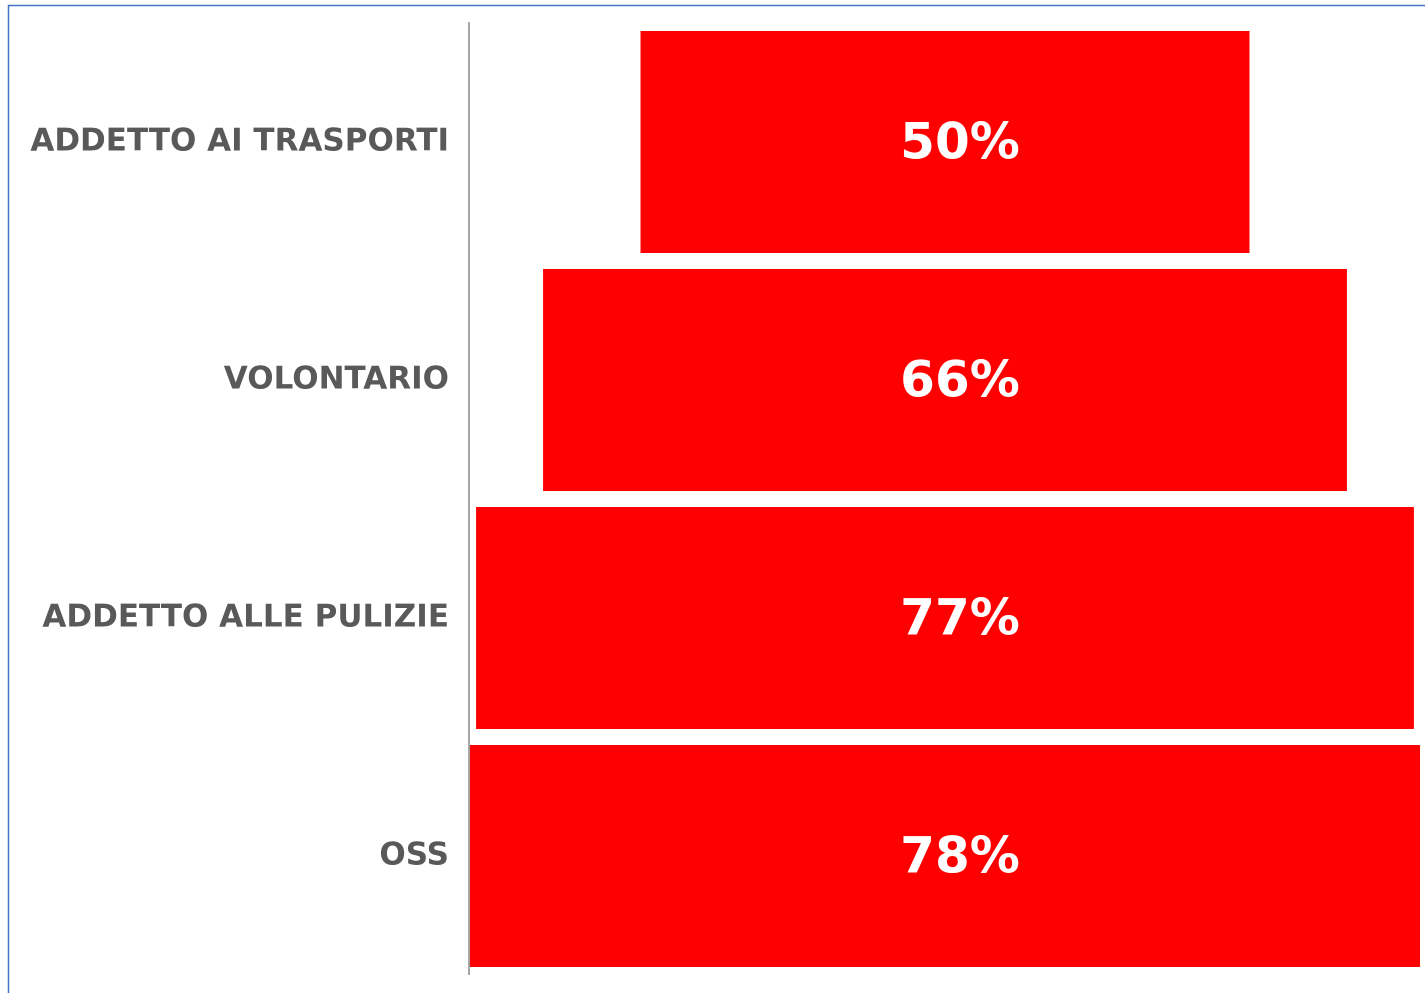  I want to click on category-label: ADDETTO ALLE PULIZIE, so click(245, 617).